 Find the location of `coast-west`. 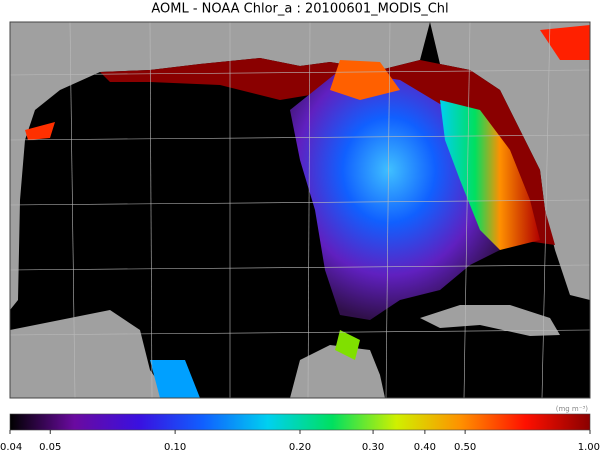

coast-west is located at coordinates (40, 131).